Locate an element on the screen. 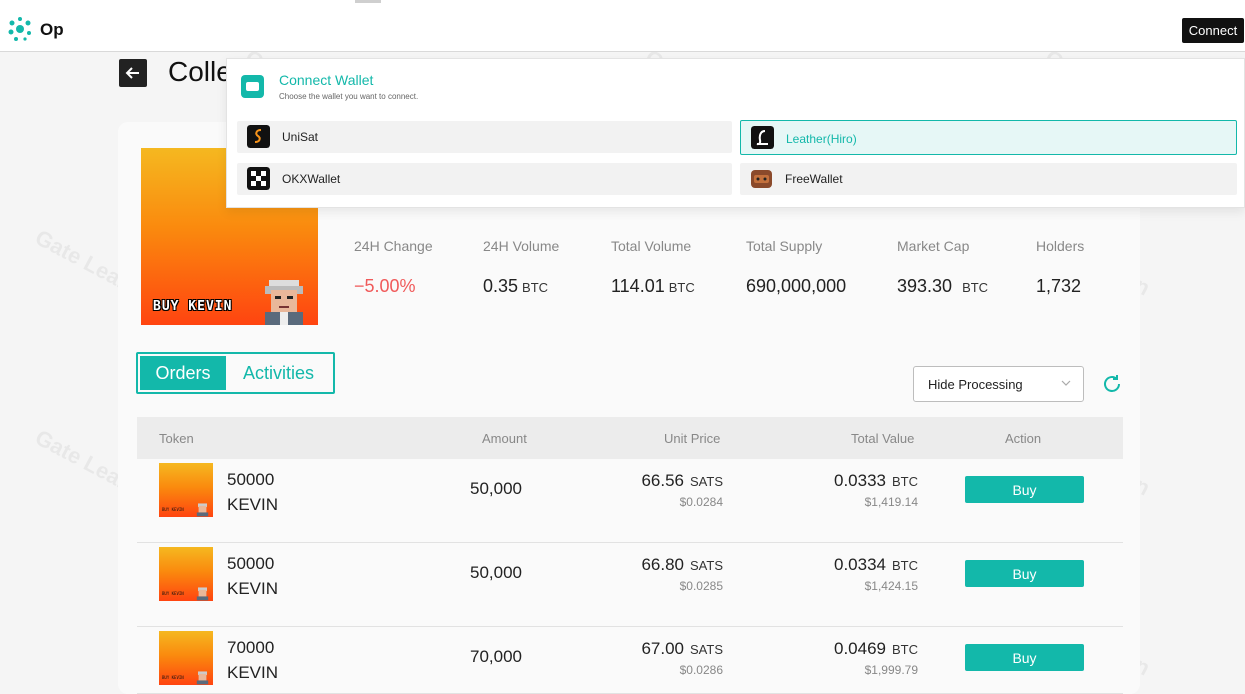 Image resolution: width=1245 pixels, height=694 pixels. column-header-amount: Amount is located at coordinates (504, 438).